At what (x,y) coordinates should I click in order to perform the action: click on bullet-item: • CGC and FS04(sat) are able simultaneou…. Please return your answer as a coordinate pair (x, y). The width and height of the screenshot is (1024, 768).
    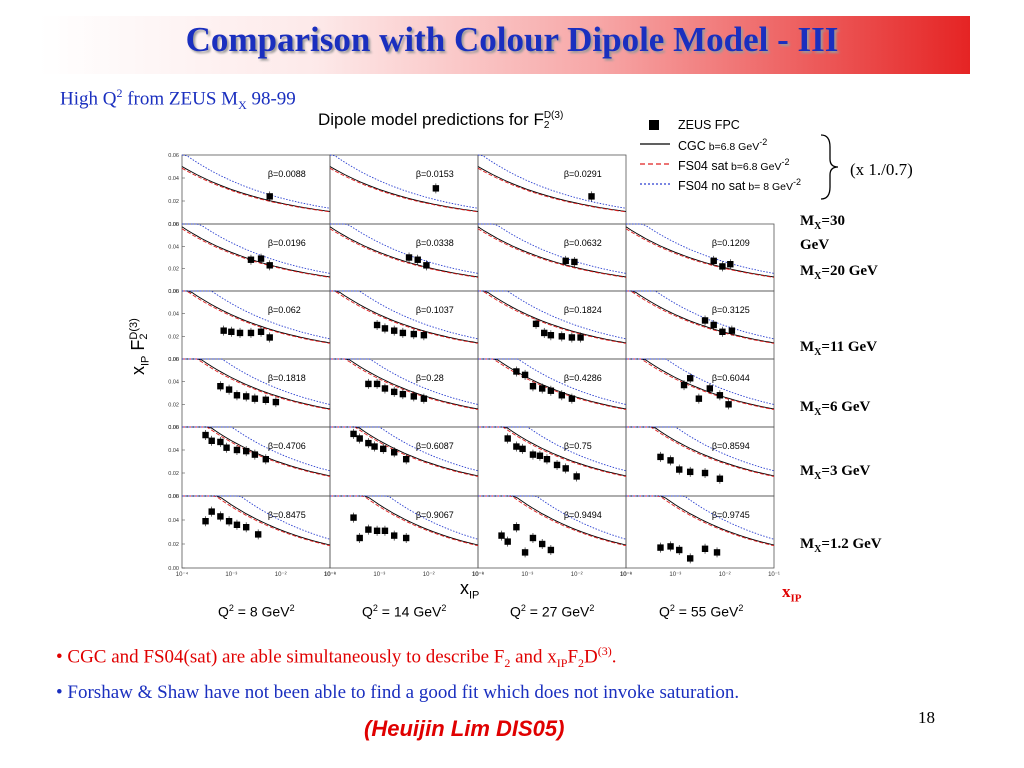
    Looking at the image, I should click on (397, 657).